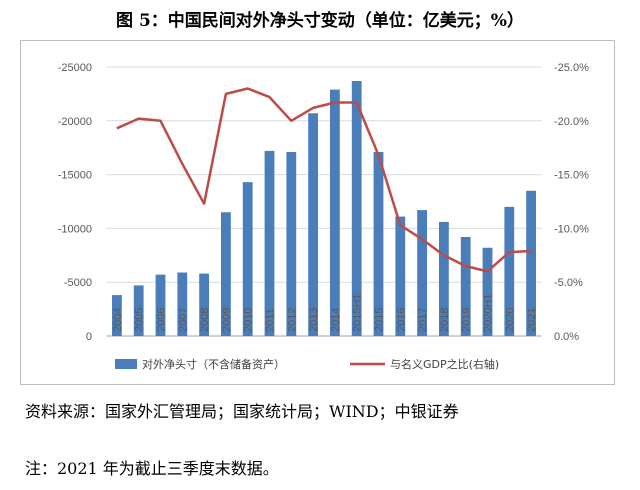 The height and width of the screenshot is (490, 640). What do you see at coordinates (336, 320) in the screenshot?
I see `x-tick-label: 2014` at bounding box center [336, 320].